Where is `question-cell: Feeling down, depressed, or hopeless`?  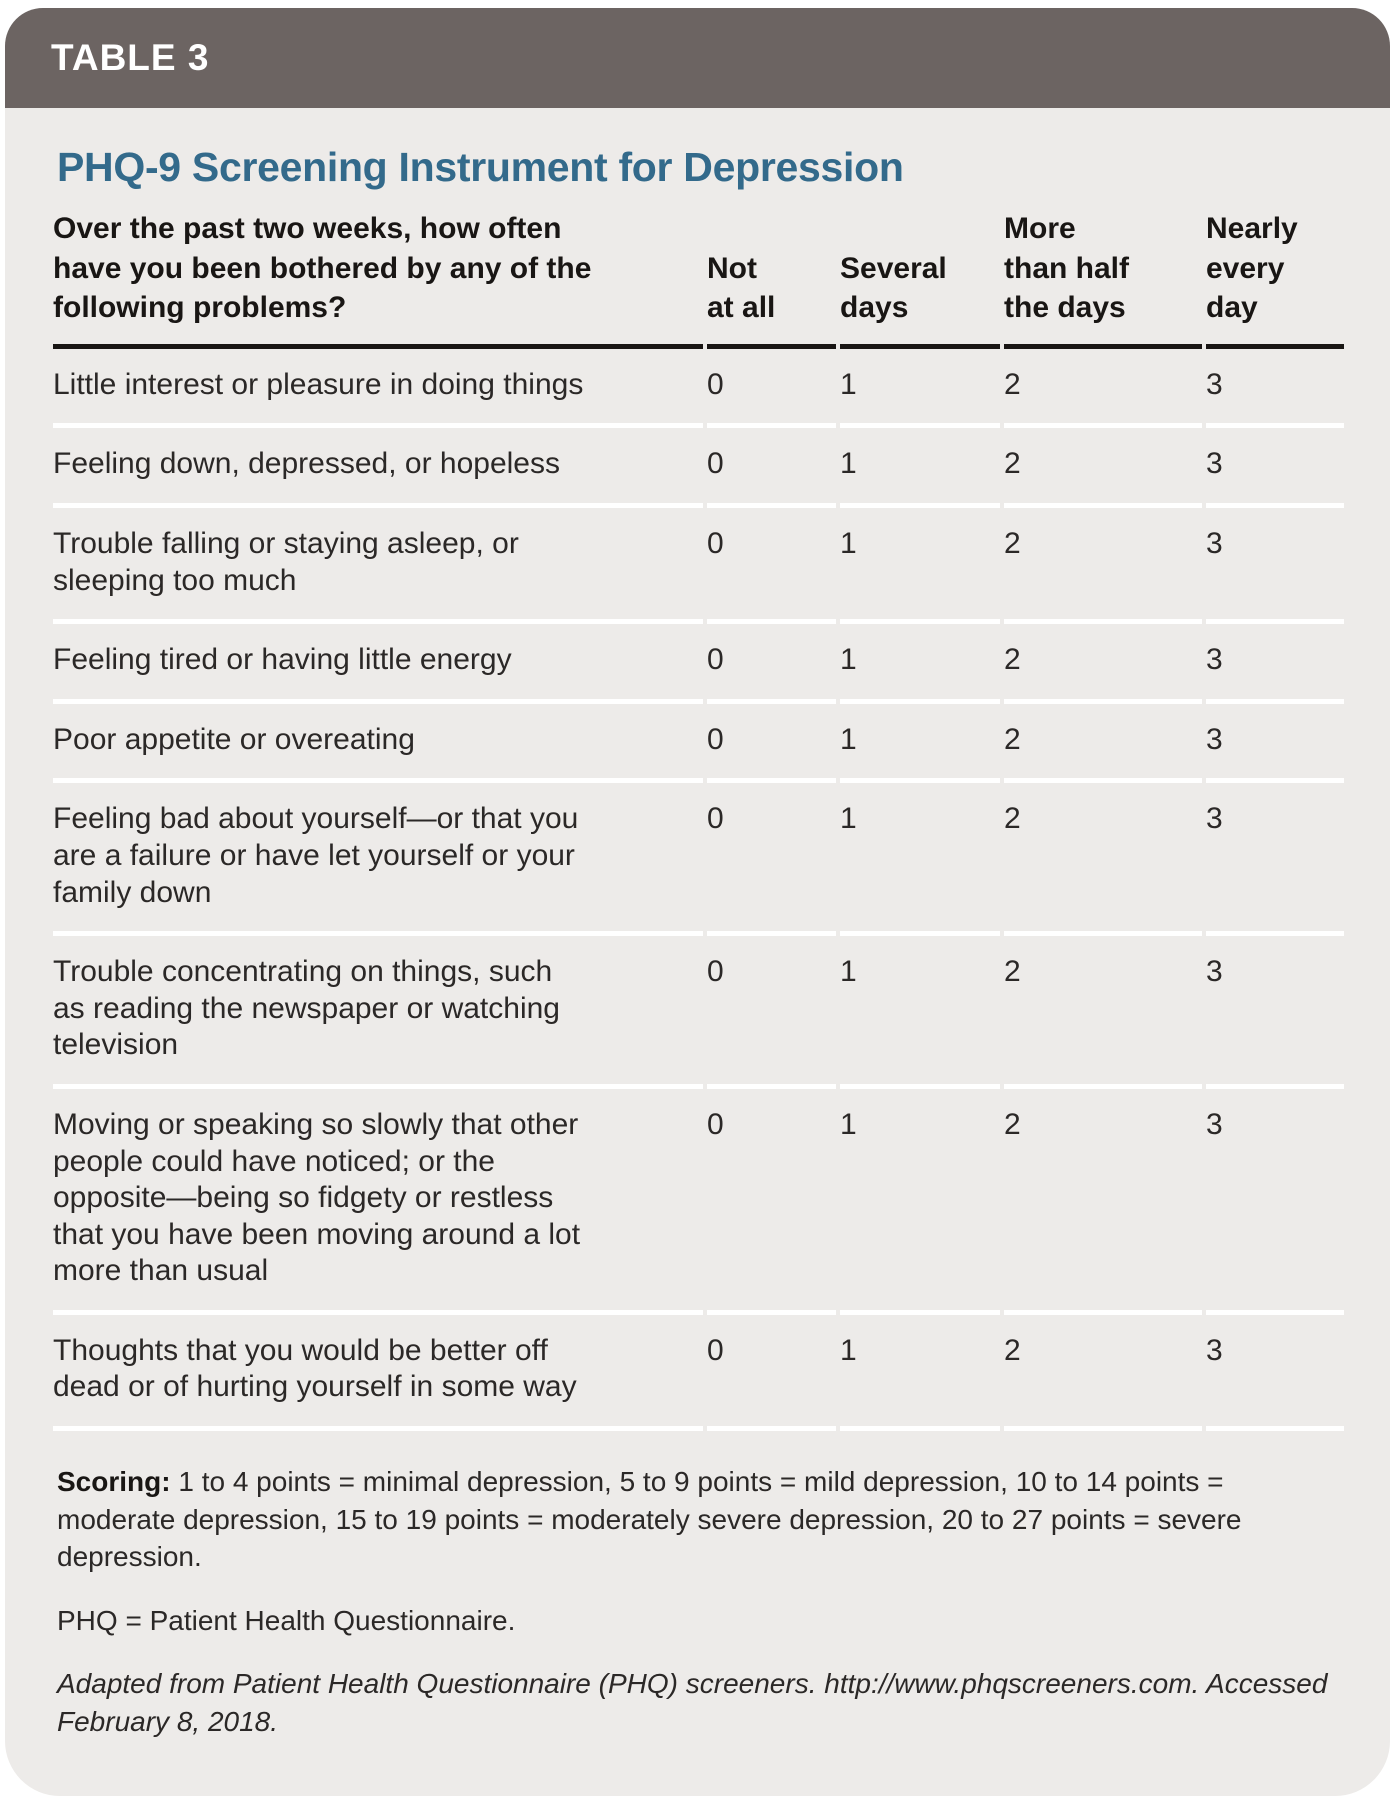 question-cell: Feeling down, depressed, or hopeless is located at coordinates (378, 468).